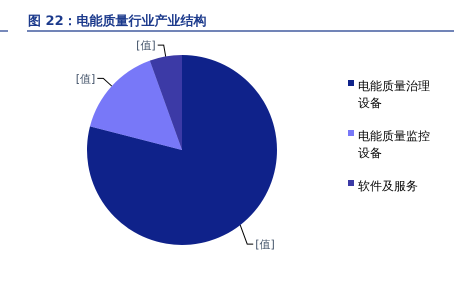 The height and width of the screenshot is (298, 454). What do you see at coordinates (117, 21) in the screenshot?
I see `chart-title: 图 22：电能质量行业产业结构` at bounding box center [117, 21].